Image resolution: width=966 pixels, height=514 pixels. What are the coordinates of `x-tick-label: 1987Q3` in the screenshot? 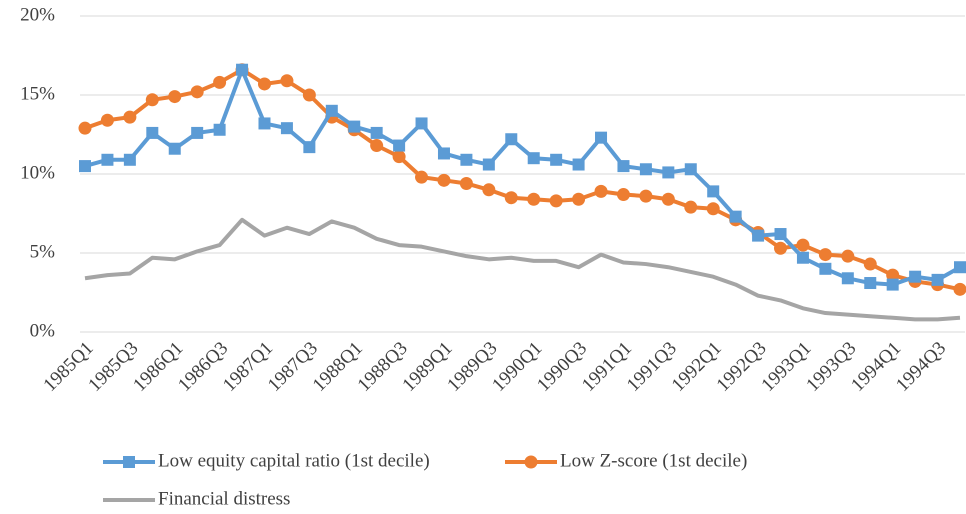 It's located at (293, 367).